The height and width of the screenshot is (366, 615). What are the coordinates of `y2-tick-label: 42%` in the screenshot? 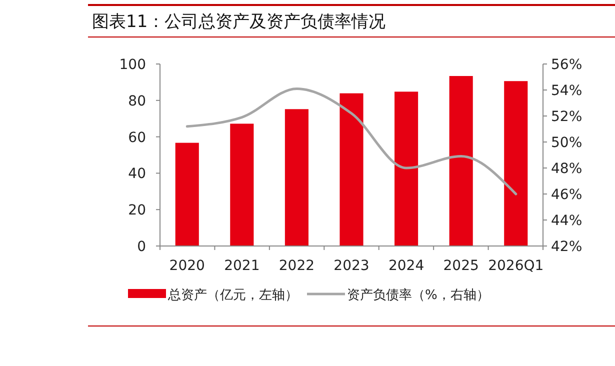 It's located at (566, 247).